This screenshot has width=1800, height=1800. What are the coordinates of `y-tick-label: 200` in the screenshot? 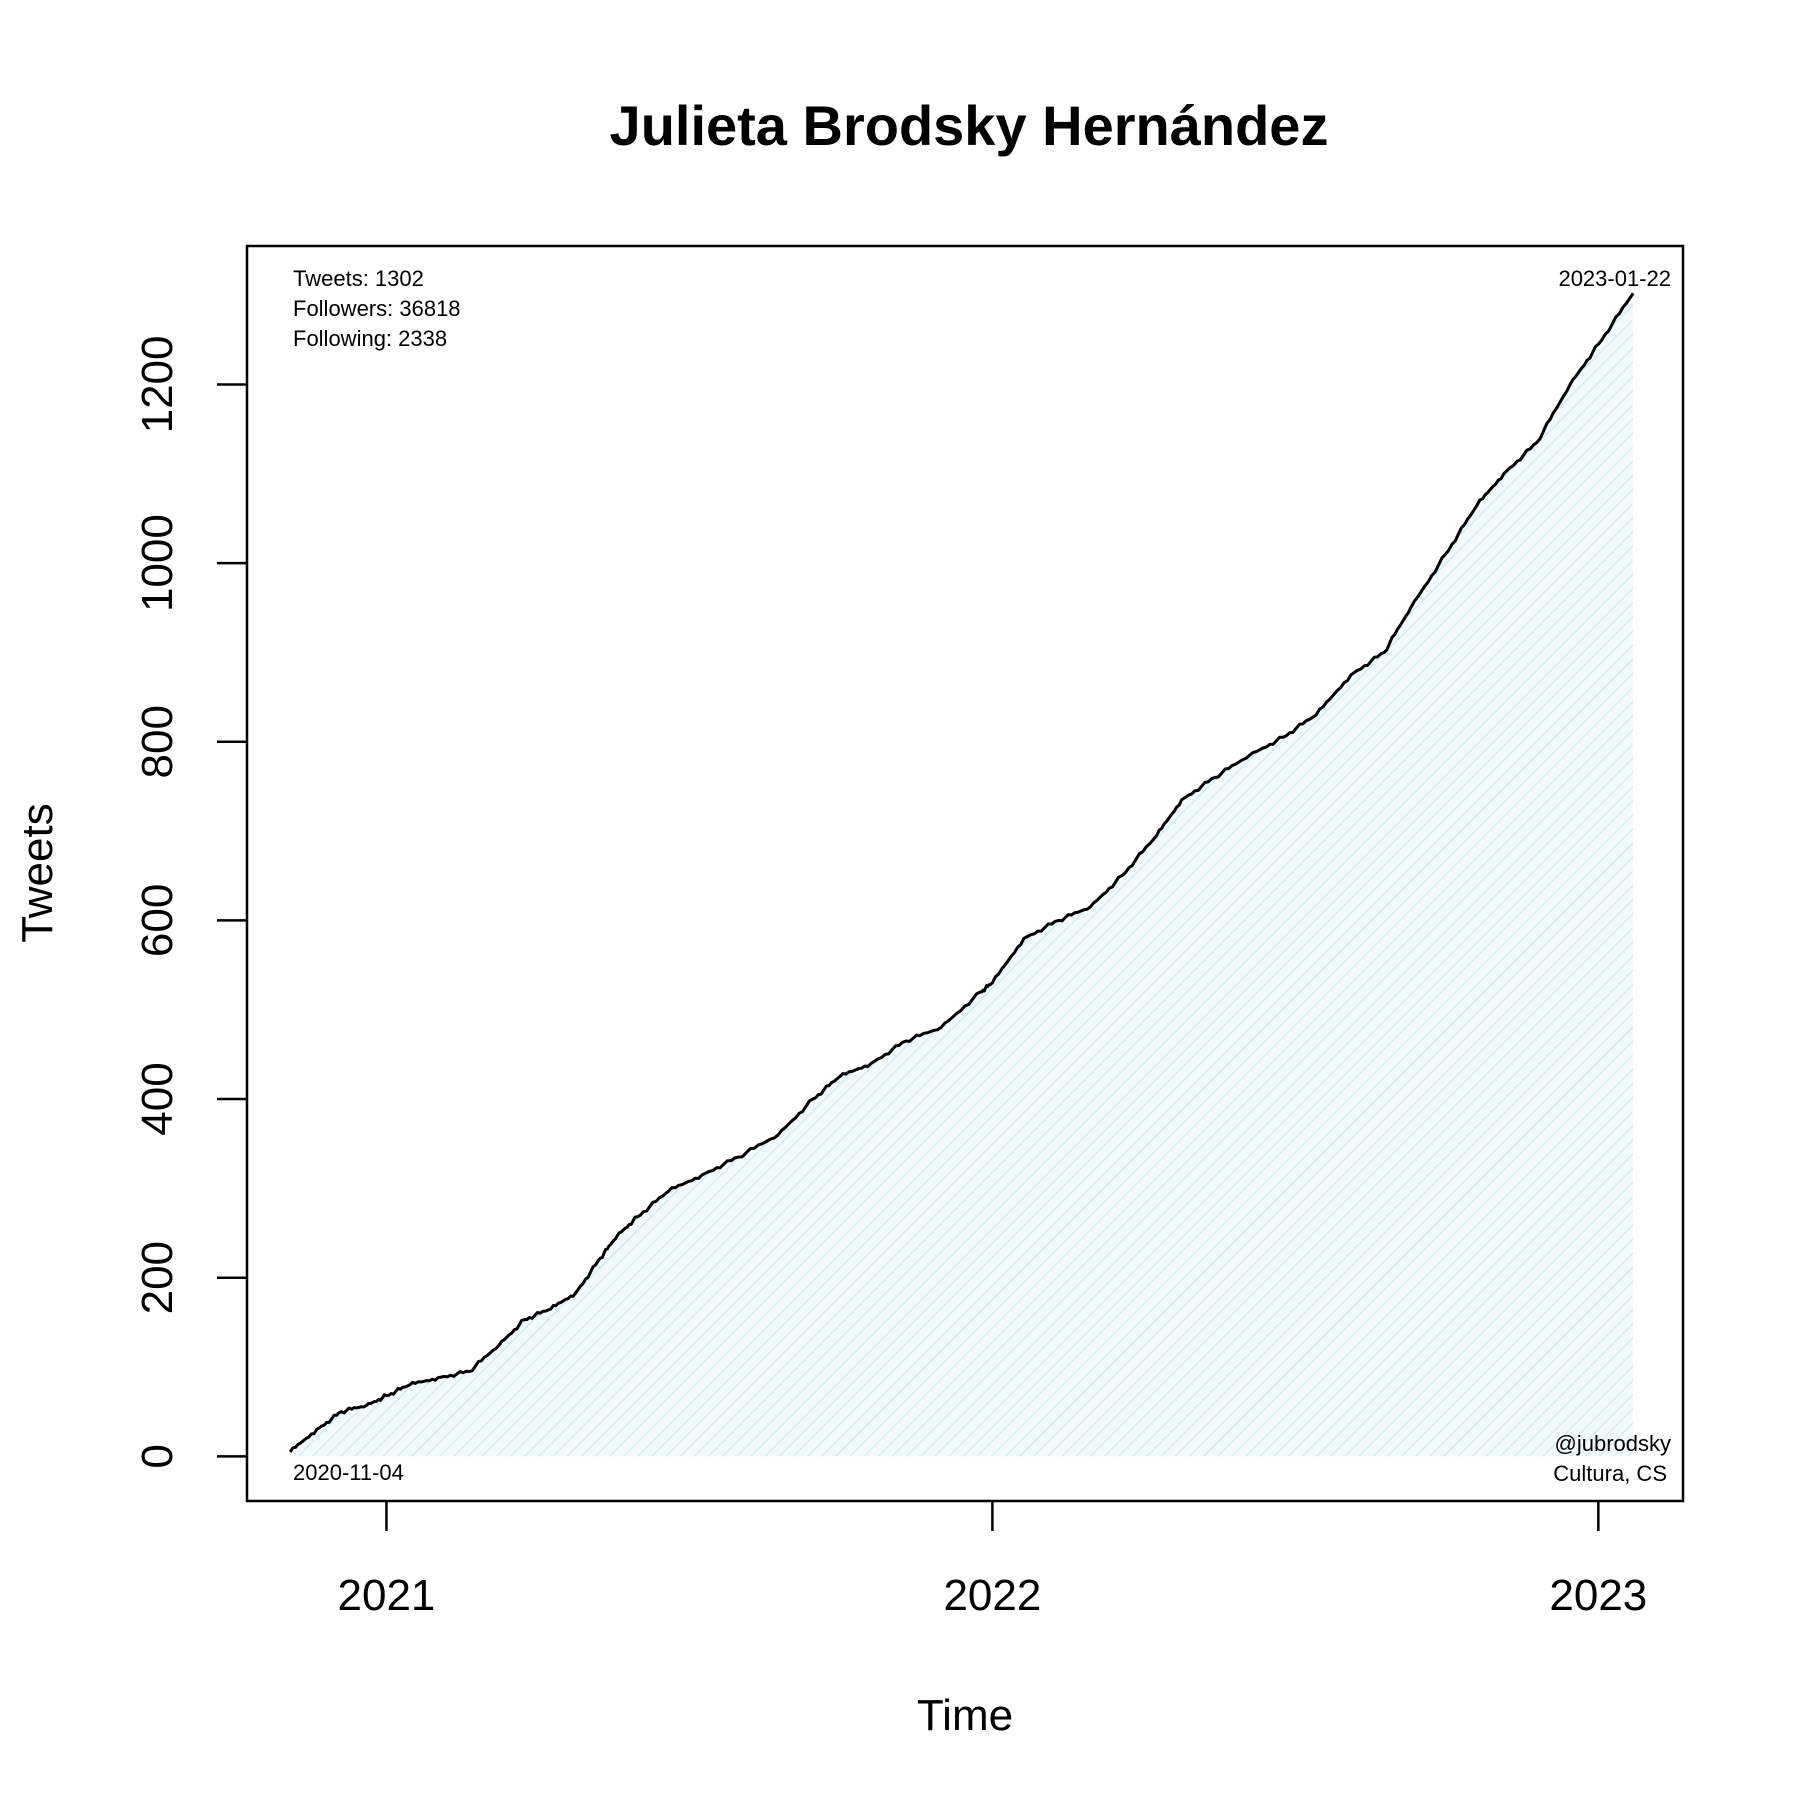 It's located at (157, 1277).